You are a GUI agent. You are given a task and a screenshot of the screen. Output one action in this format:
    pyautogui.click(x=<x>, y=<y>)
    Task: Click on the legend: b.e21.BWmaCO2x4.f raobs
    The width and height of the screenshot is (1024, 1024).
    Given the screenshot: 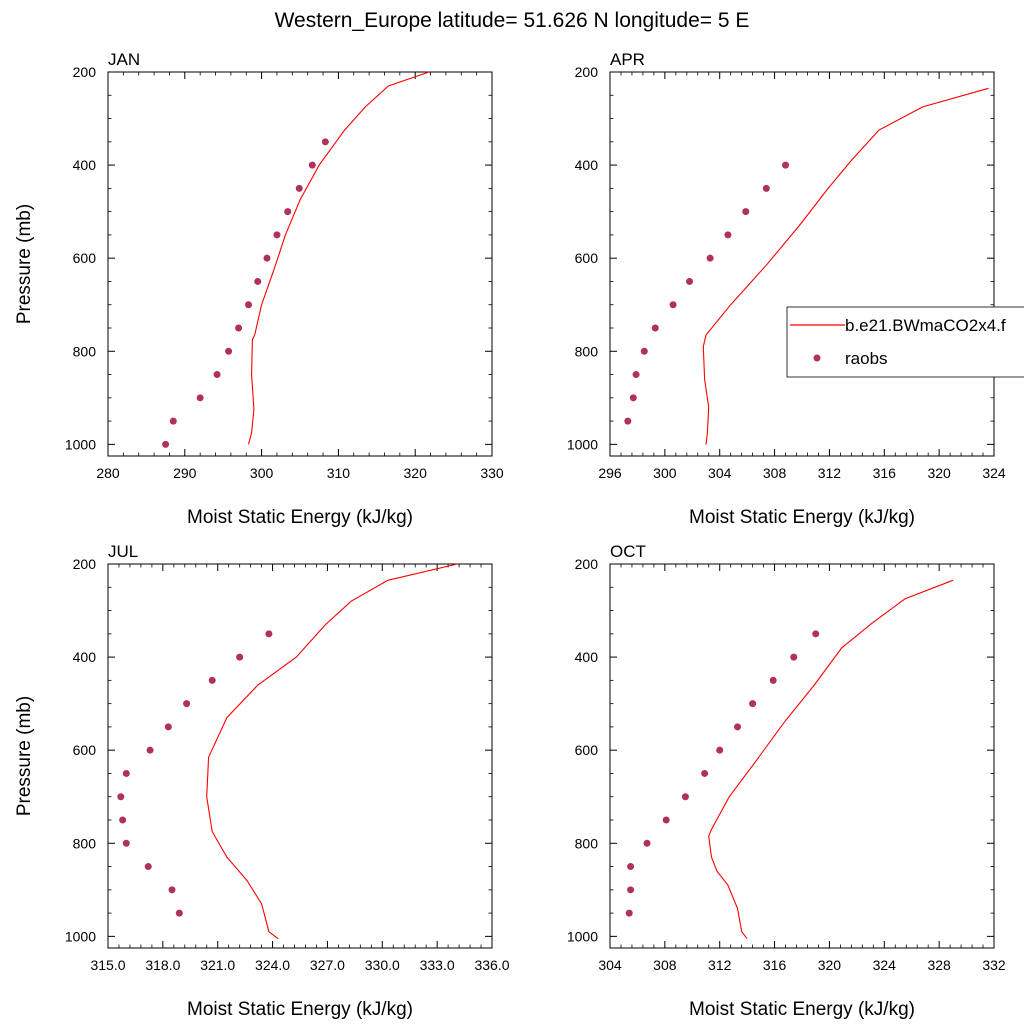 What is the action you would take?
    pyautogui.click(x=905, y=342)
    